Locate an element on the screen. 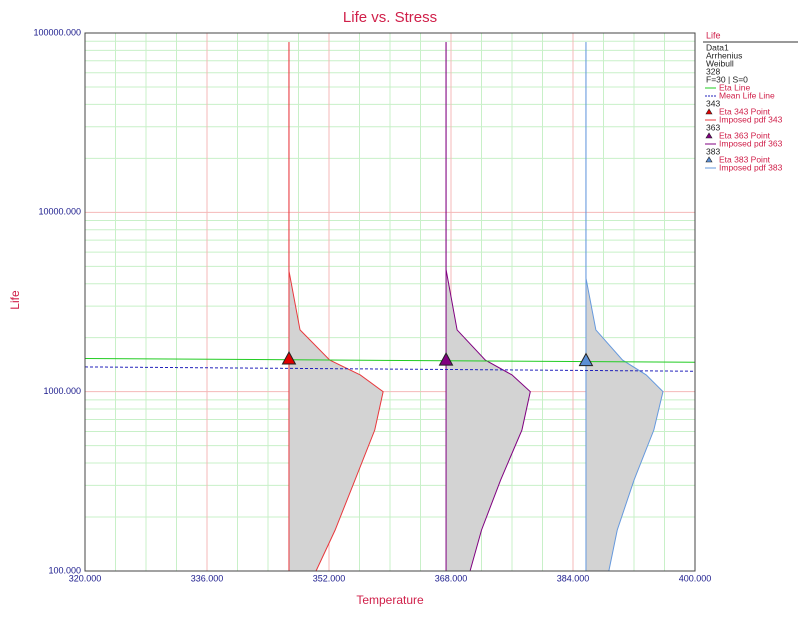  y-tick-label: 1000.000 is located at coordinates (62, 391).